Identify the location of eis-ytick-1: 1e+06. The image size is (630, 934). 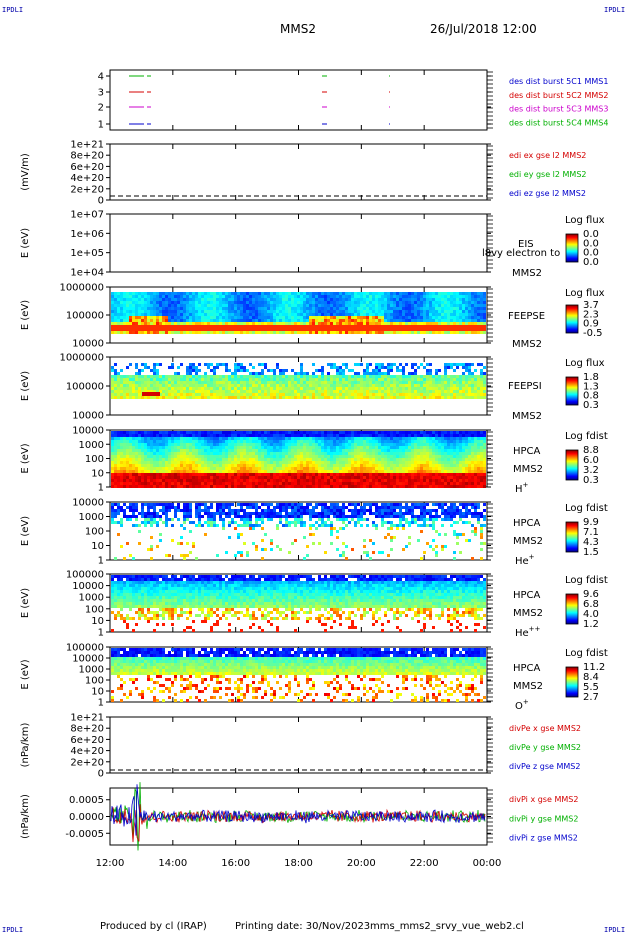
(87, 234).